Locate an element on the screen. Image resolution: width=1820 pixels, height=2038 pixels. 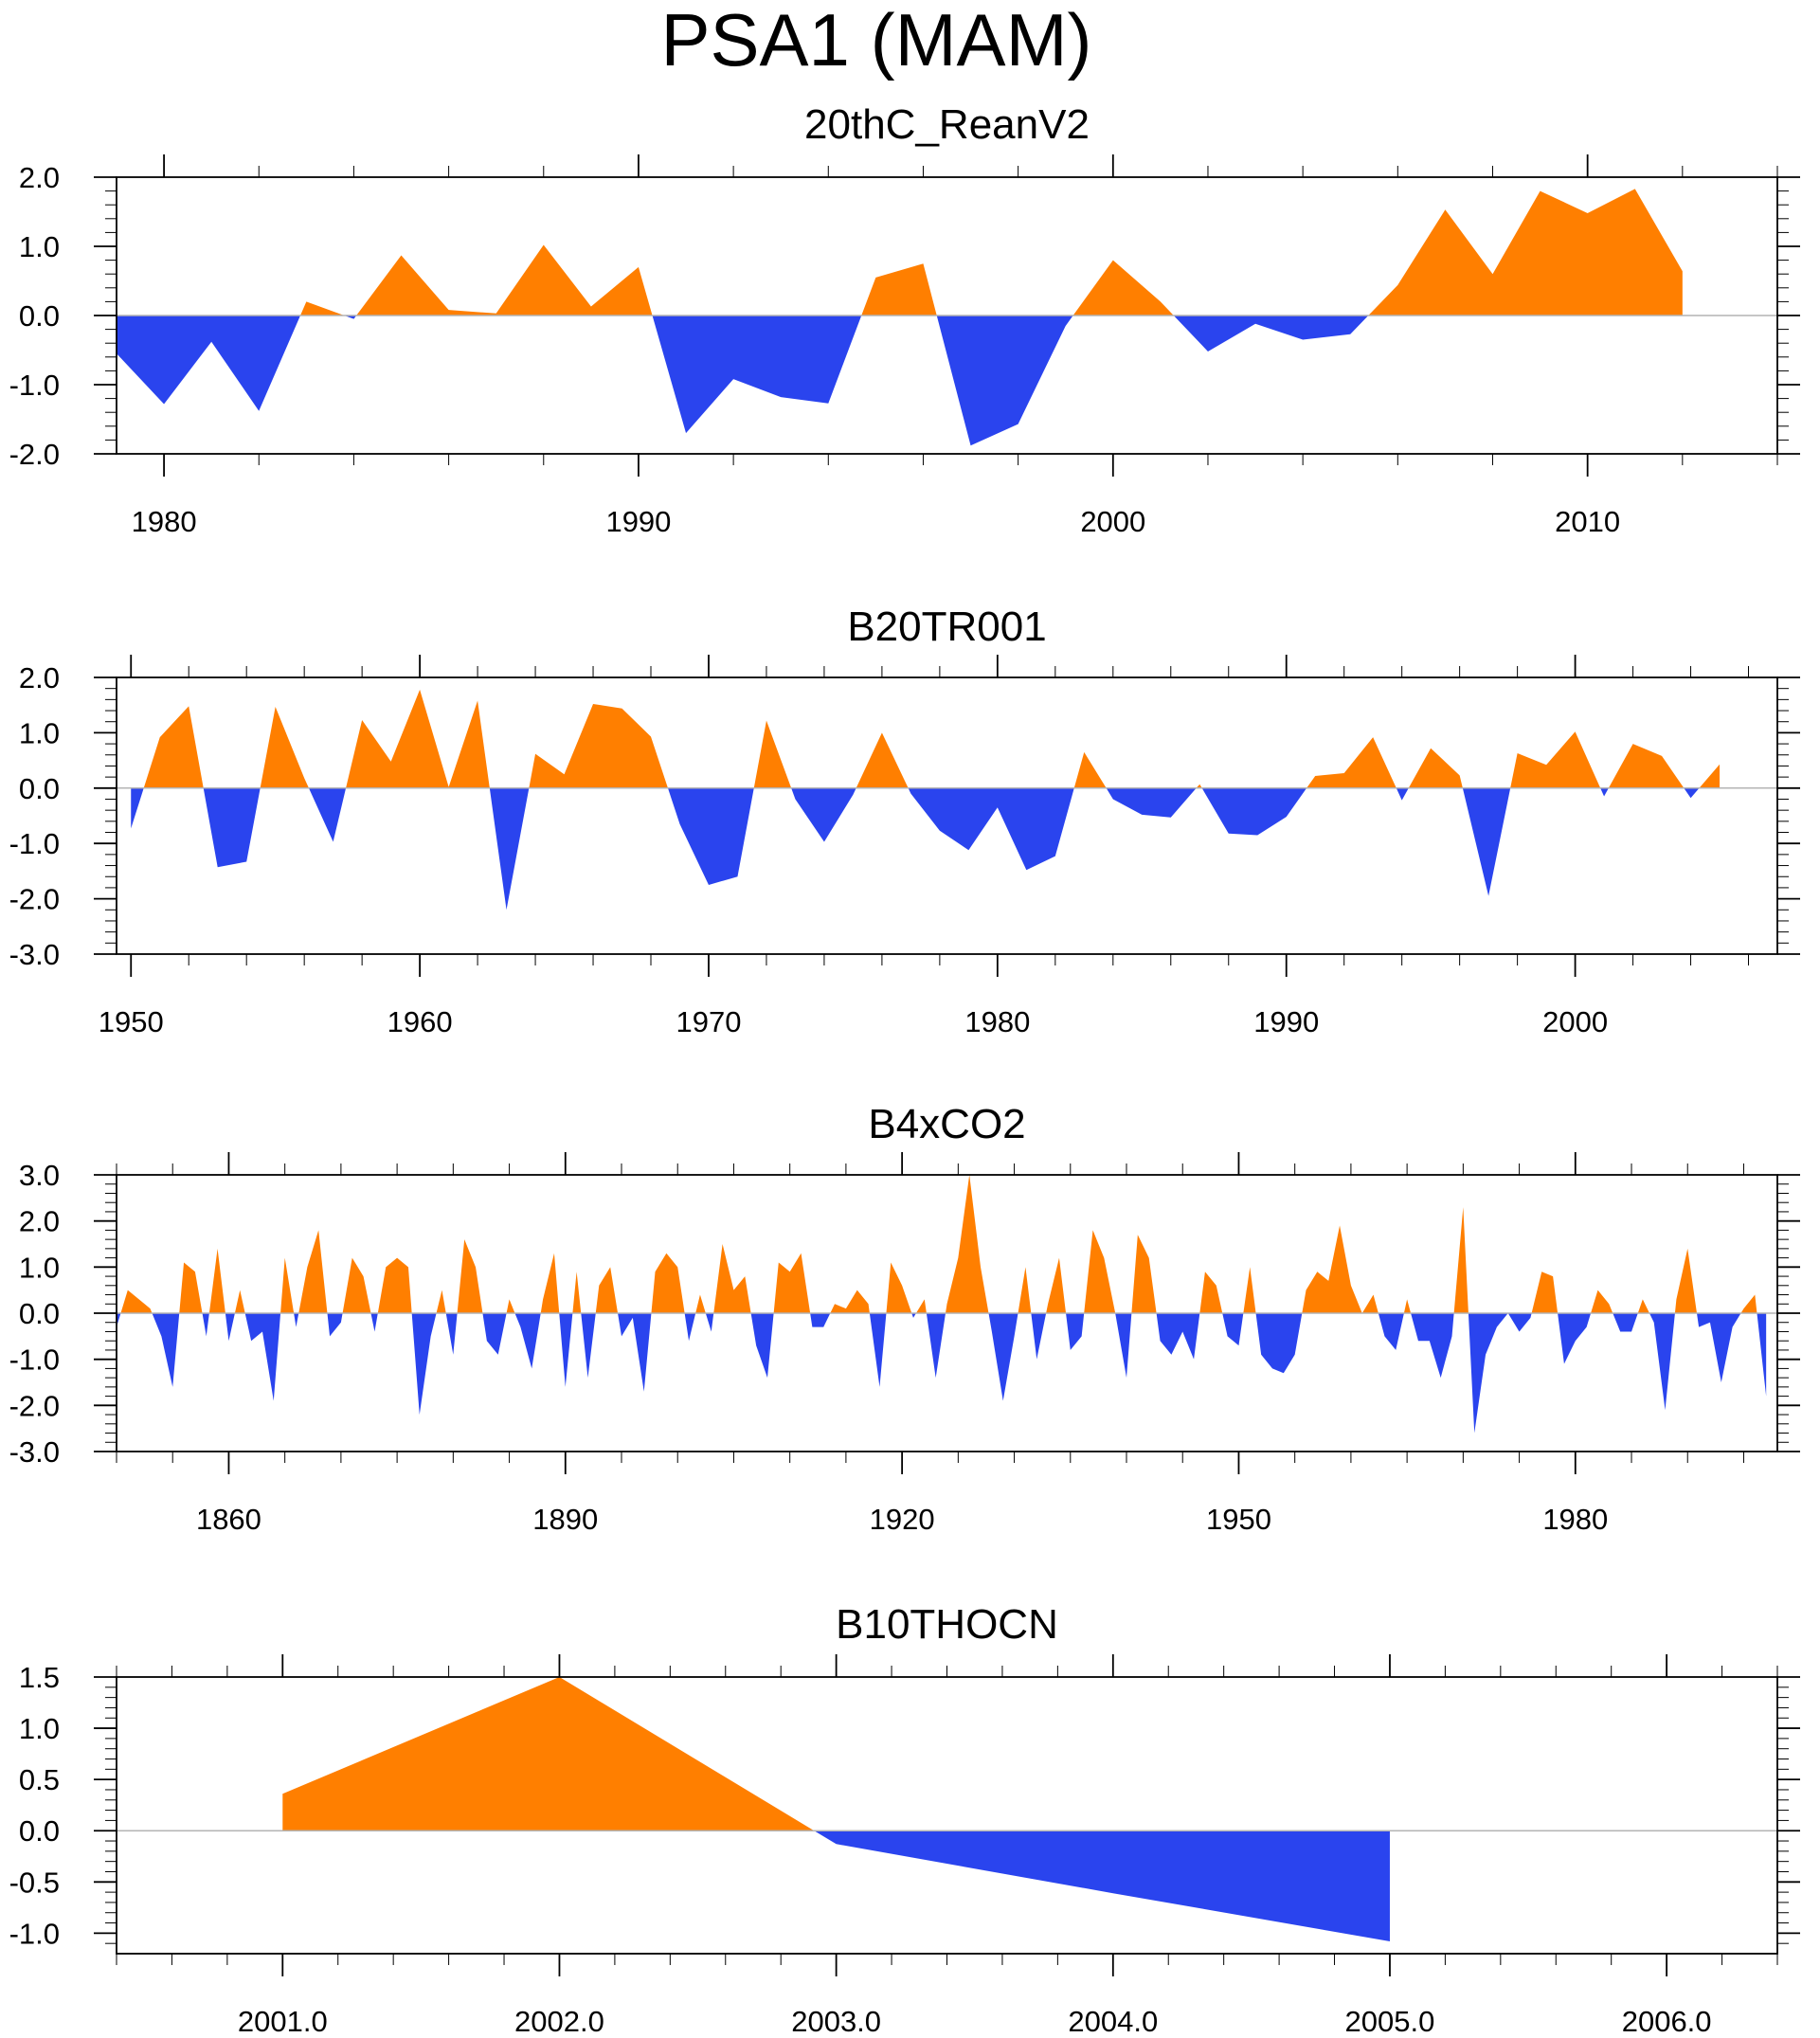
x-tick-label: 2005.0 is located at coordinates (1390, 2021).